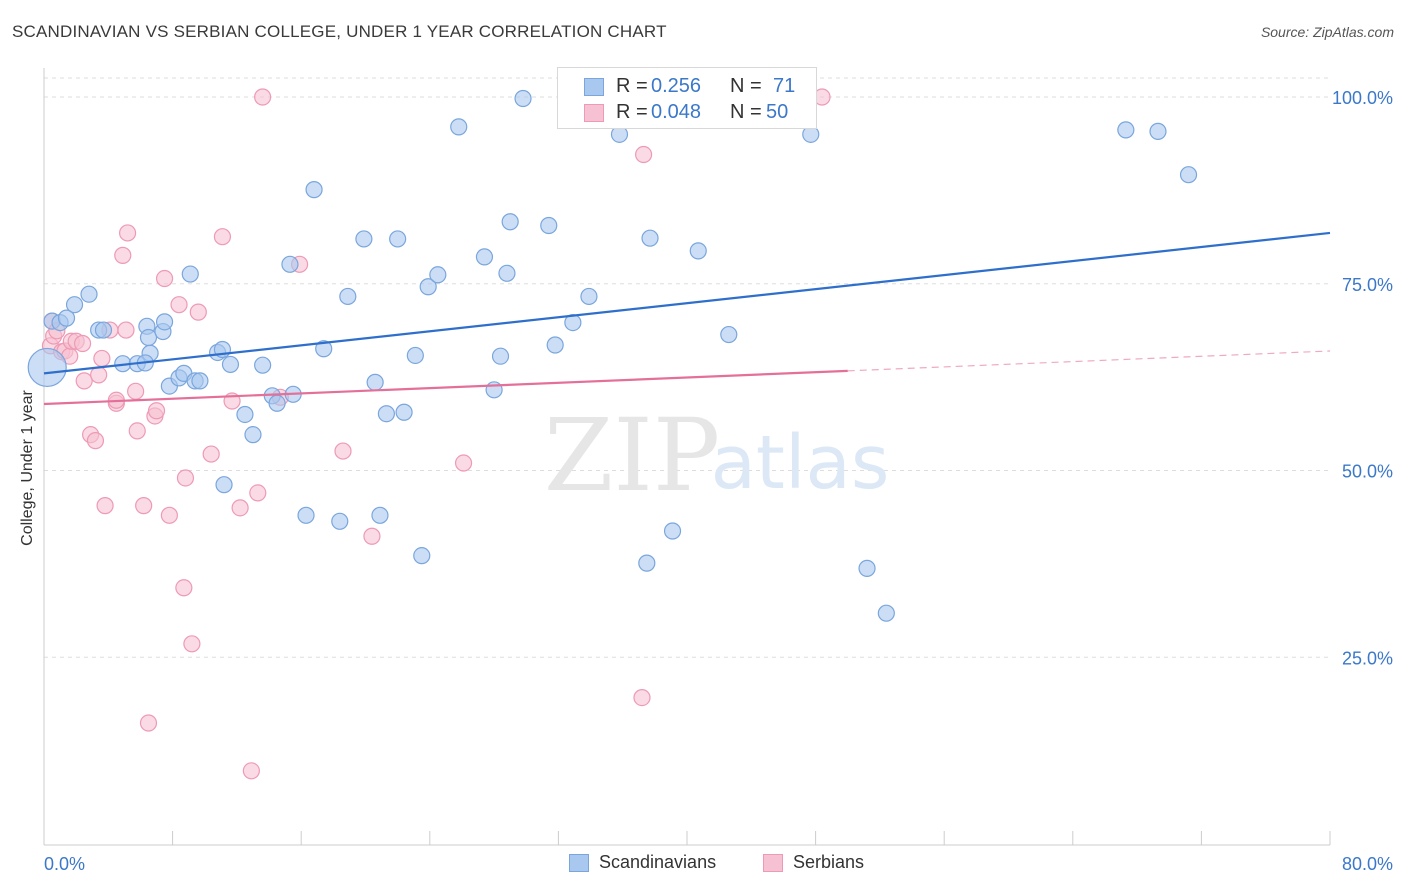  I want to click on r-value: 0.256, so click(676, 86).